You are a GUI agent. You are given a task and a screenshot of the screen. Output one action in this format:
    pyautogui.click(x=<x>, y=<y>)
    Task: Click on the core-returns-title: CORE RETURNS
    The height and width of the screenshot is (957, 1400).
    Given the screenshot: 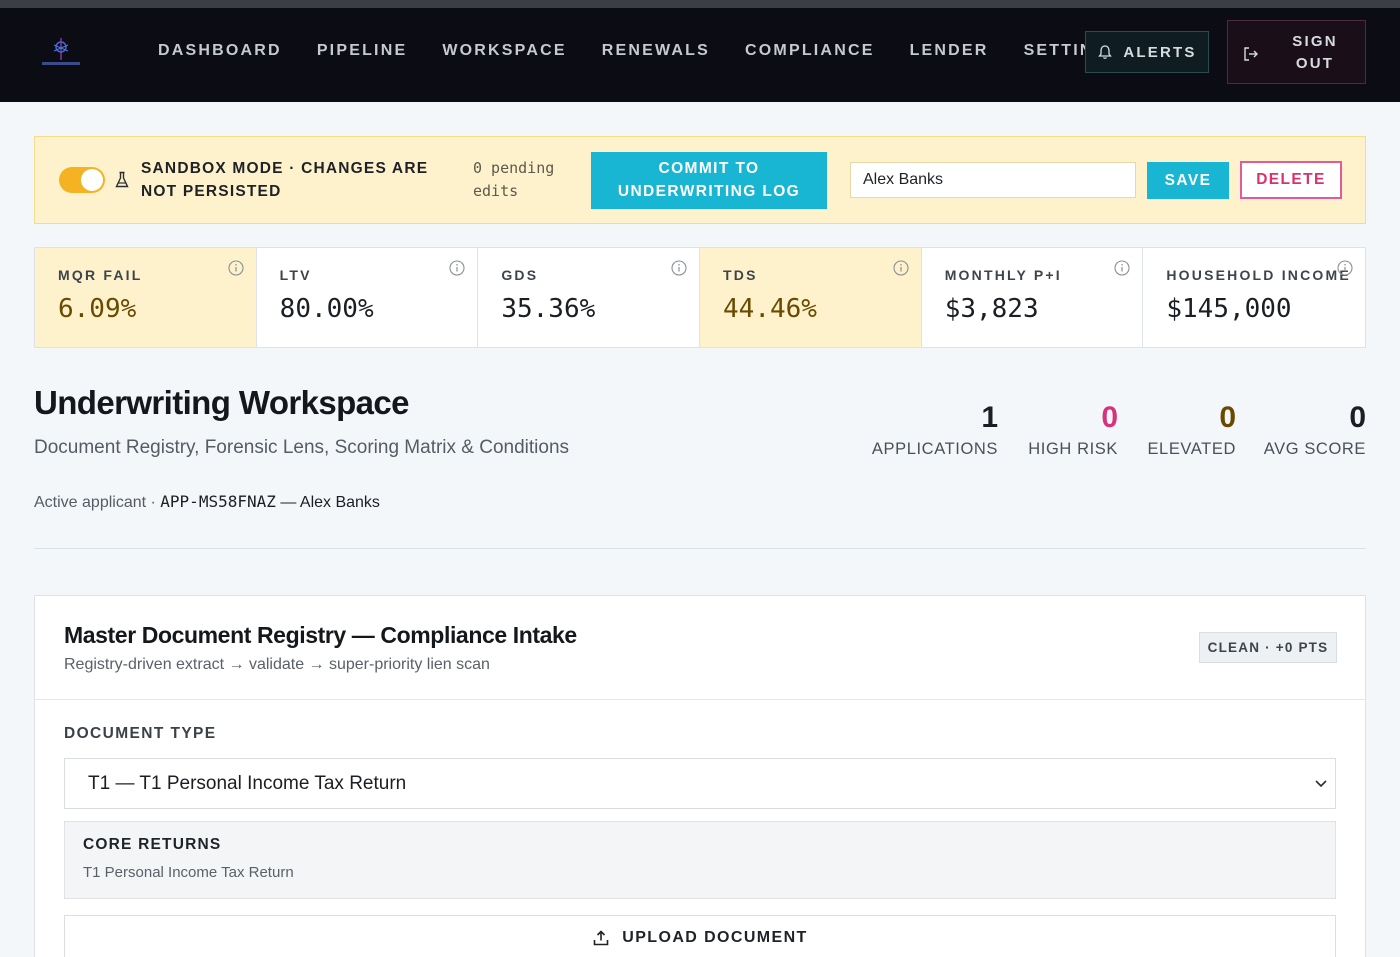 What is the action you would take?
    pyautogui.click(x=152, y=844)
    